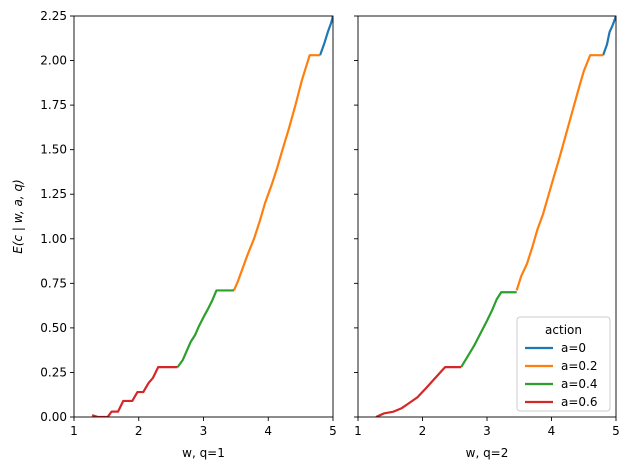 Image resolution: width=629 pixels, height=470 pixels. I want to click on y-tick-label: 1.00, so click(53, 239).